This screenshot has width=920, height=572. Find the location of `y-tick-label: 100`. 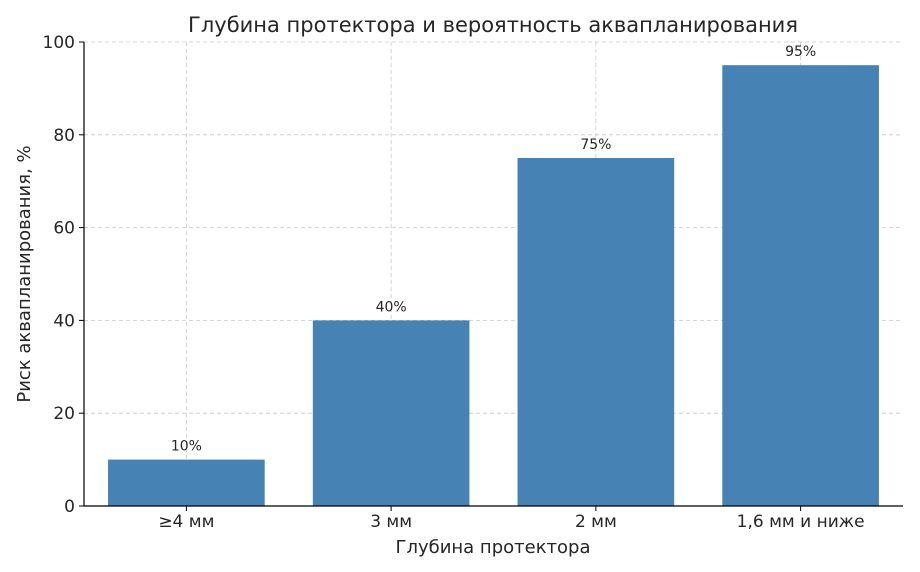

y-tick-label: 100 is located at coordinates (59, 43).